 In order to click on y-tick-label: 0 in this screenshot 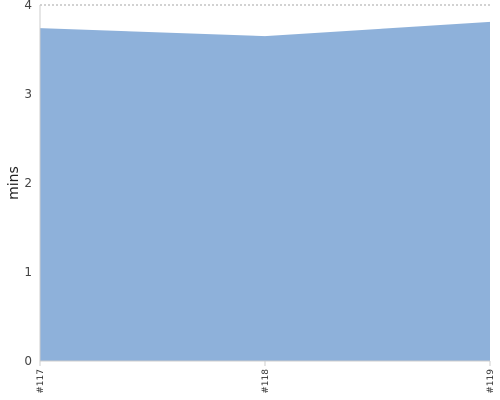, I will do `click(28, 361)`.